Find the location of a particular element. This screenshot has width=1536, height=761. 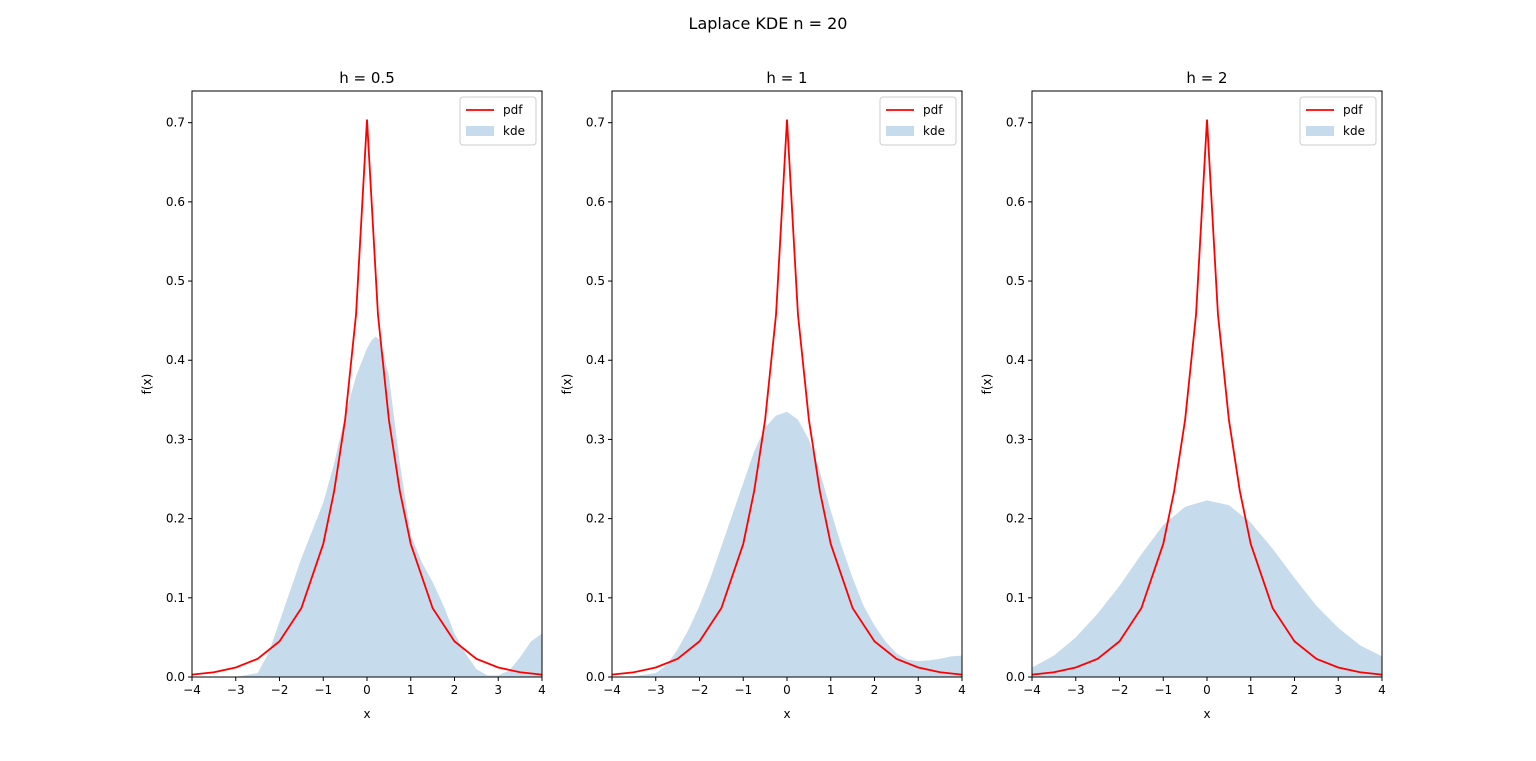

subplot-title: h = 1 is located at coordinates (786, 78).